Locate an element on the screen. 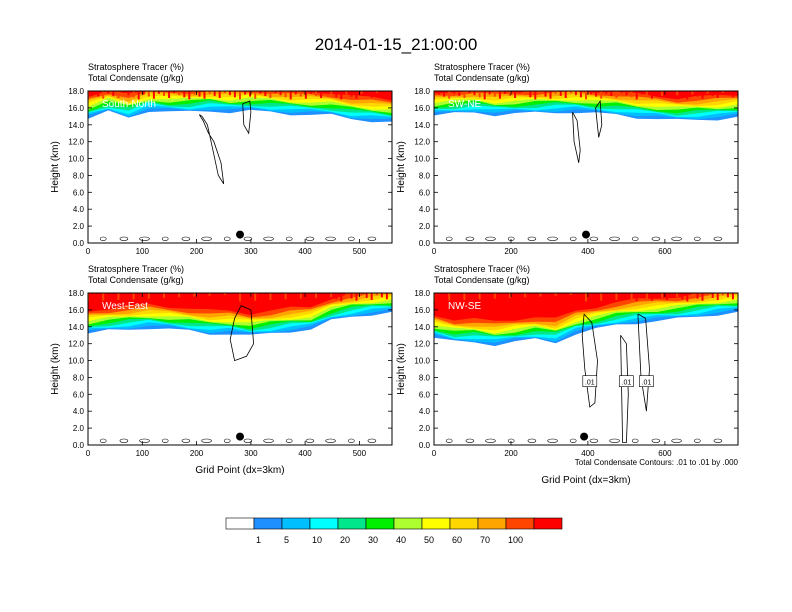 The height and width of the screenshot is (612, 792). panel-title: SW-NE is located at coordinates (464, 104).